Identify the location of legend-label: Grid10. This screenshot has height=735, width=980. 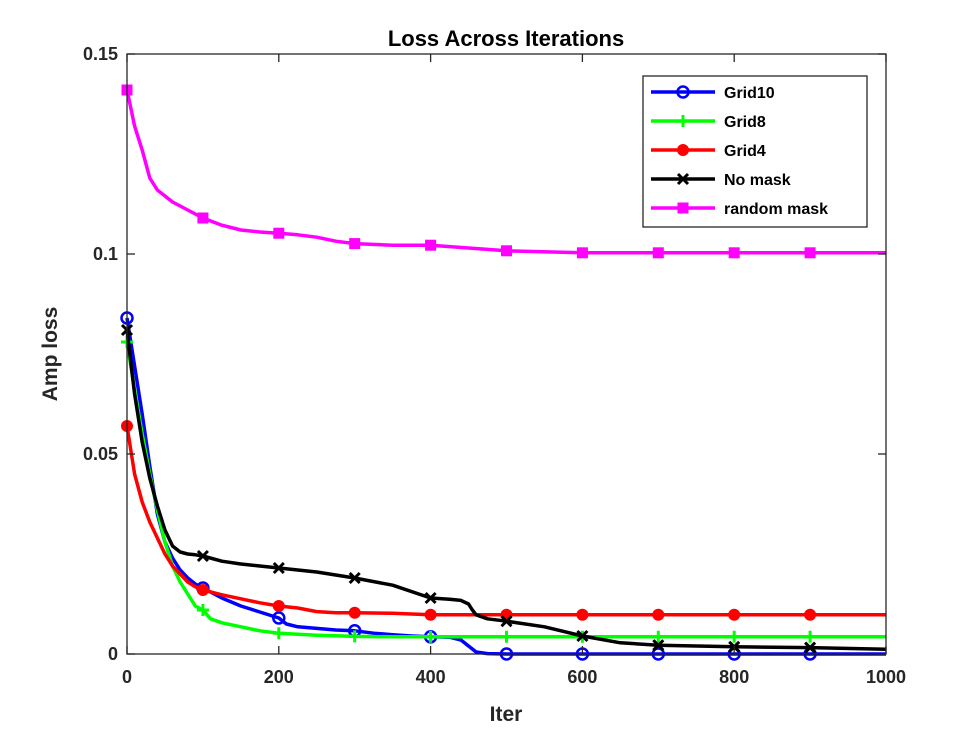
(749, 93).